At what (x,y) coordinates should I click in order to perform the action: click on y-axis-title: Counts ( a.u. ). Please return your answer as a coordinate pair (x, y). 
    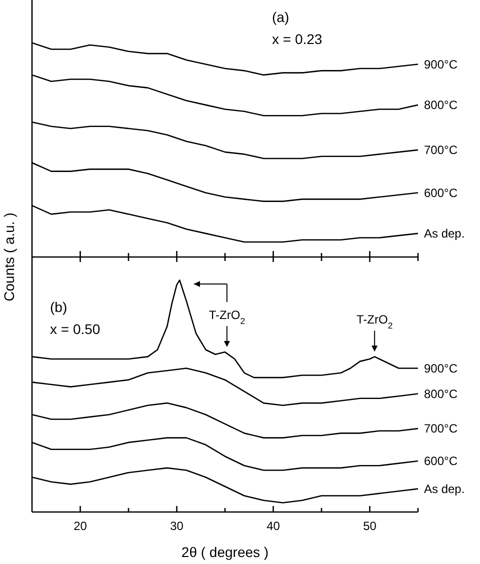
    Looking at the image, I should click on (9, 257).